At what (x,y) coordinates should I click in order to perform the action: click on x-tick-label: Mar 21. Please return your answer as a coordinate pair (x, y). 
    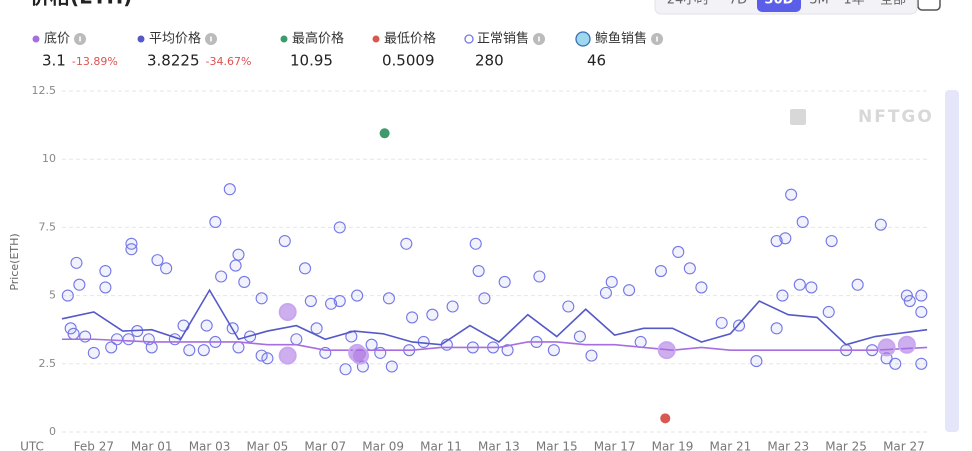
    Looking at the image, I should click on (730, 445).